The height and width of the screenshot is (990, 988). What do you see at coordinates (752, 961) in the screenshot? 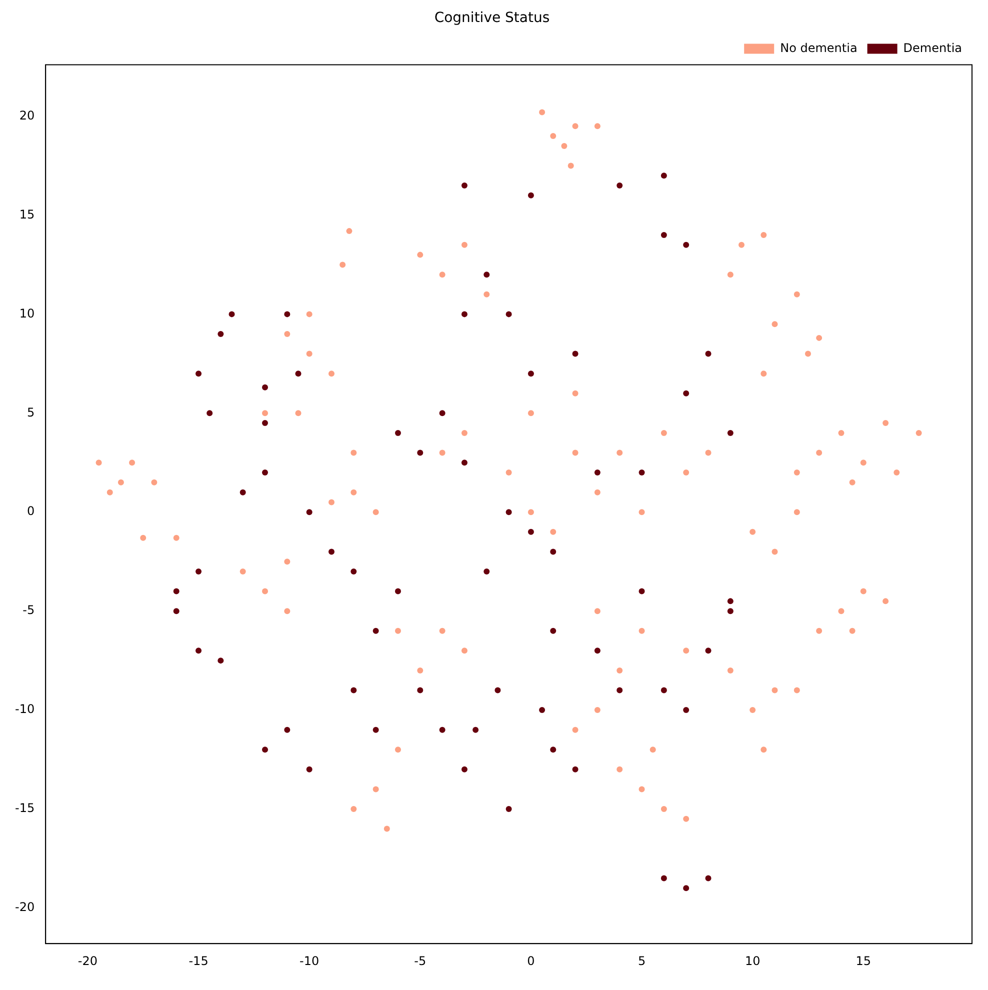
I see `x-tick-label: 10` at bounding box center [752, 961].